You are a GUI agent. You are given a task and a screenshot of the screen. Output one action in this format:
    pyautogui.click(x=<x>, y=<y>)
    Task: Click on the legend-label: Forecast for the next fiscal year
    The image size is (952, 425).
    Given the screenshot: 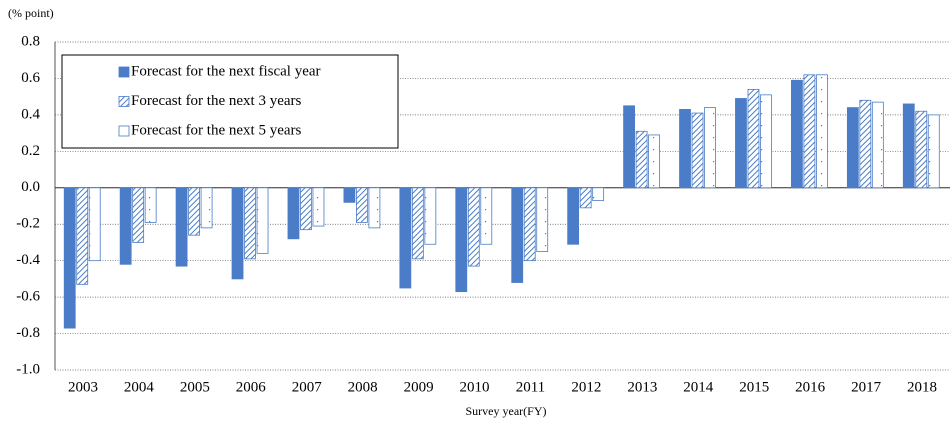 What is the action you would take?
    pyautogui.click(x=226, y=71)
    